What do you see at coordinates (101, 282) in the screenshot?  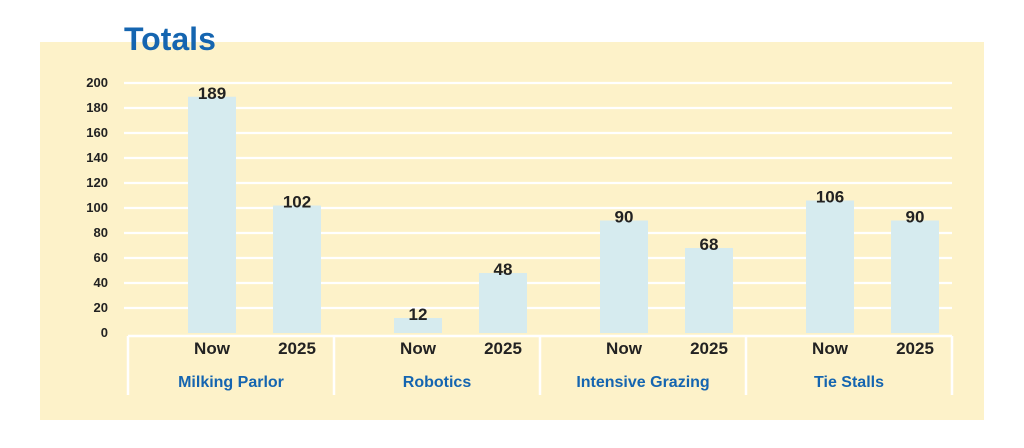 I see `y-tick-label: 40` at bounding box center [101, 282].